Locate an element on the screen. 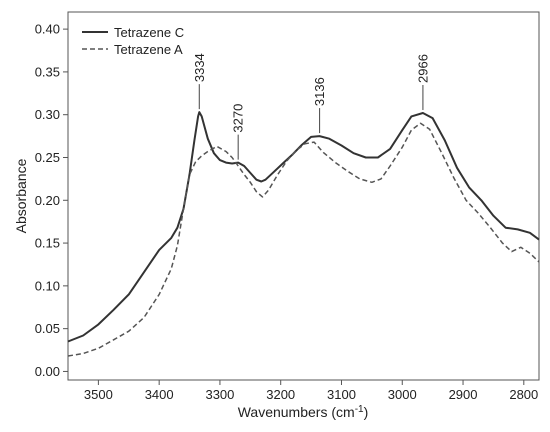 Image resolution: width=550 pixels, height=432 pixels. y-tick-label: 0.10 is located at coordinates (47, 285).